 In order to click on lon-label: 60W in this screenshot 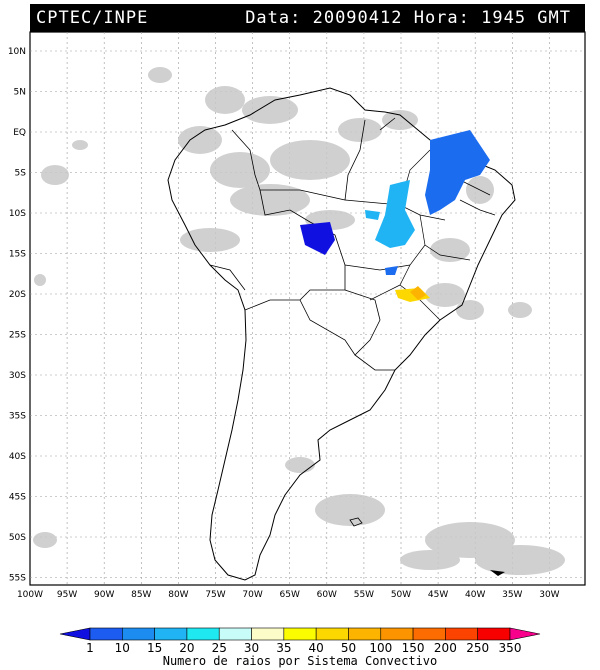, I will do `click(327, 595)`.